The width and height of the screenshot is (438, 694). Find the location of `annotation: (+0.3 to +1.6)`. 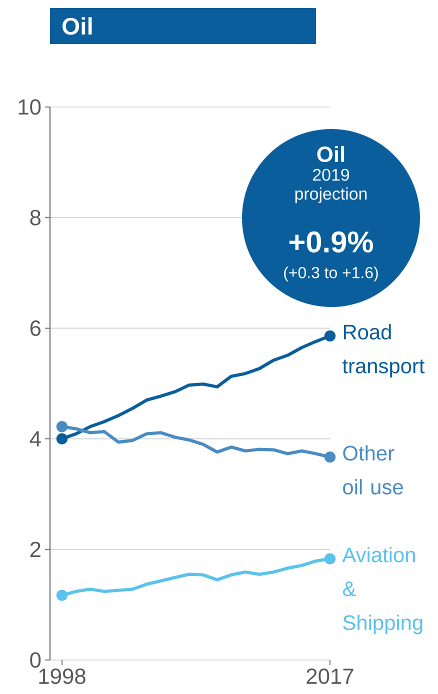

annotation: (+0.3 to +1.6) is located at coordinates (331, 274).